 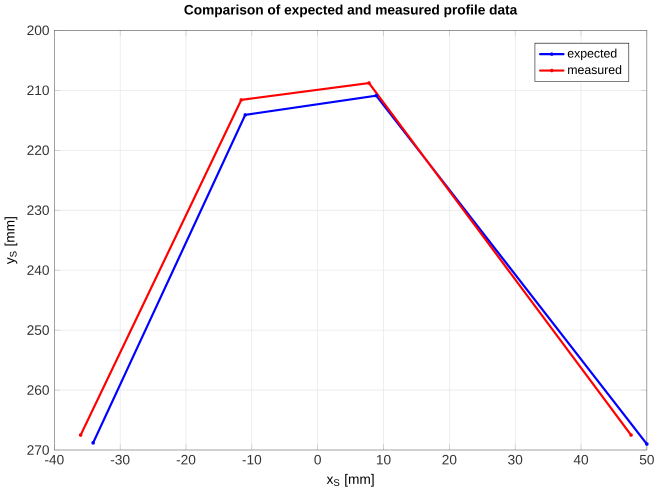 What do you see at coordinates (252, 459) in the screenshot?
I see `x-tick-label: -10` at bounding box center [252, 459].